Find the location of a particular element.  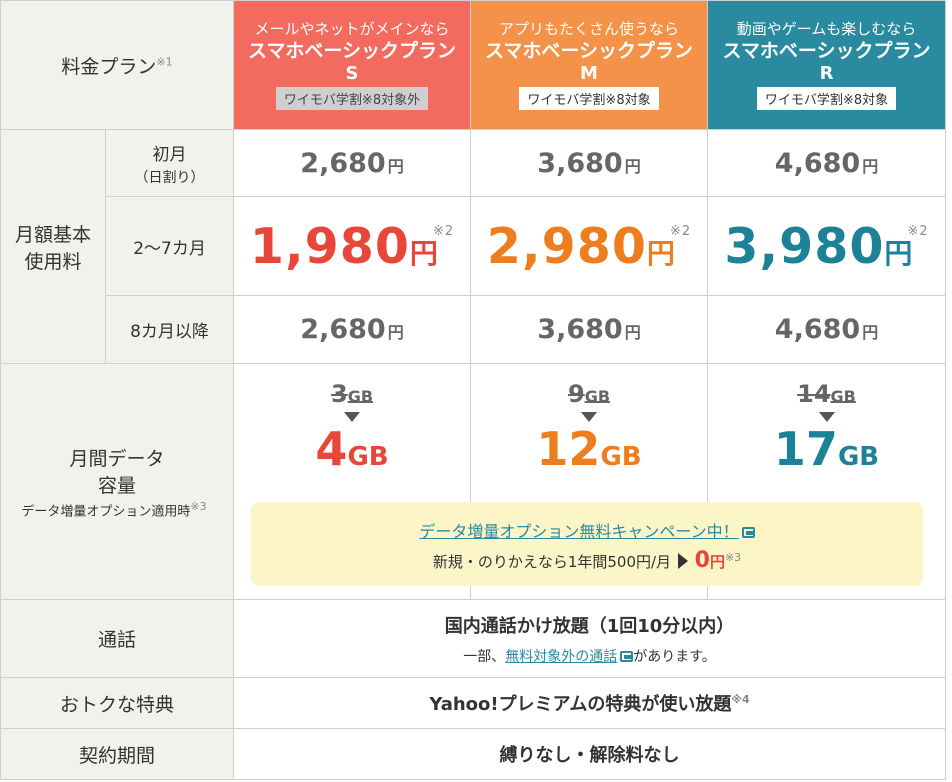

data-label-1: 月間データ is located at coordinates (117, 458).